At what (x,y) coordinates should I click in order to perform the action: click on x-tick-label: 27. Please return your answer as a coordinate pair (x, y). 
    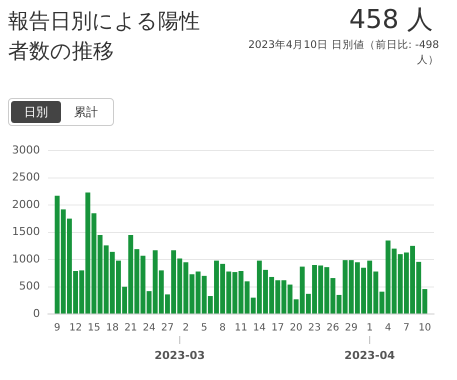
    Looking at the image, I should click on (167, 328).